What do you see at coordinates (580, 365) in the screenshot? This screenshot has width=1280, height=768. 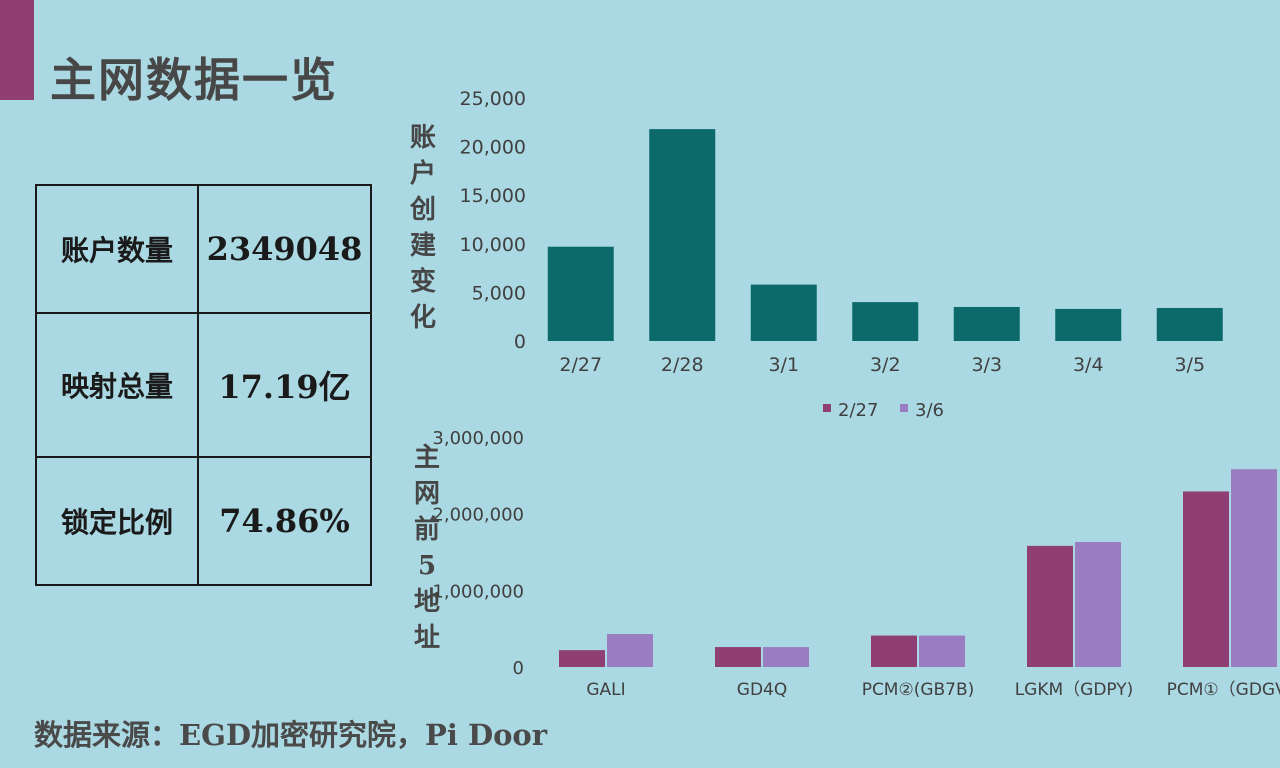 I see `x-tick-label: 2/27` at bounding box center [580, 365].